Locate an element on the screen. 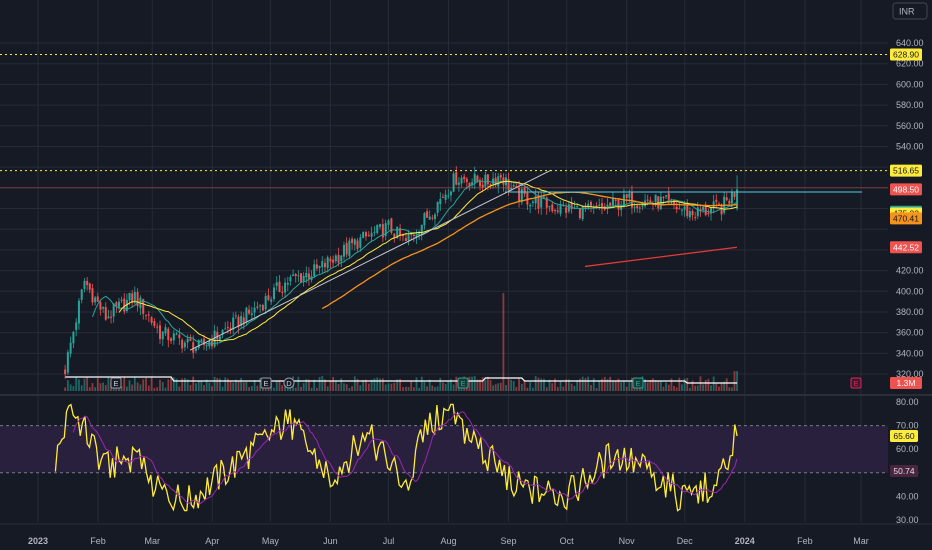 The height and width of the screenshot is (550, 932). event-marker-label: E is located at coordinates (637, 383).